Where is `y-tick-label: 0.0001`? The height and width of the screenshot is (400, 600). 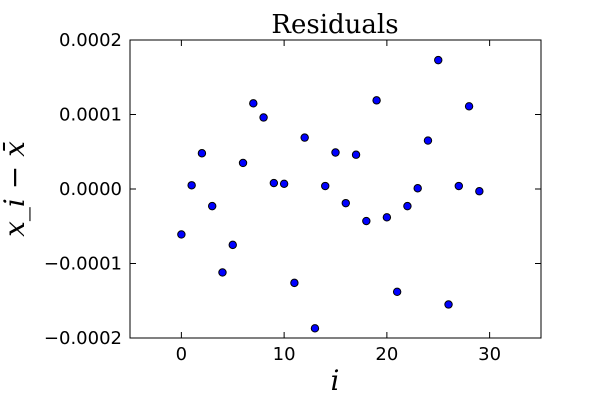
y-tick-label: 0.0001 is located at coordinates (90, 115).